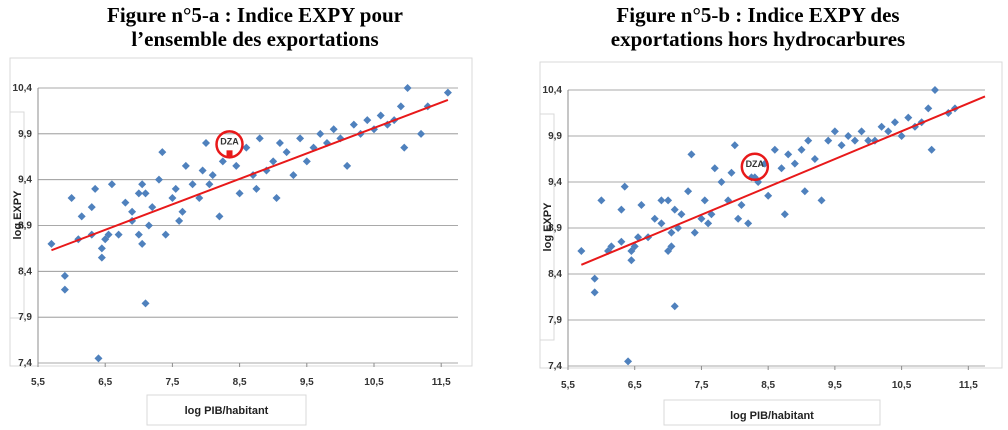  I want to click on trend-line, so click(250, 175).